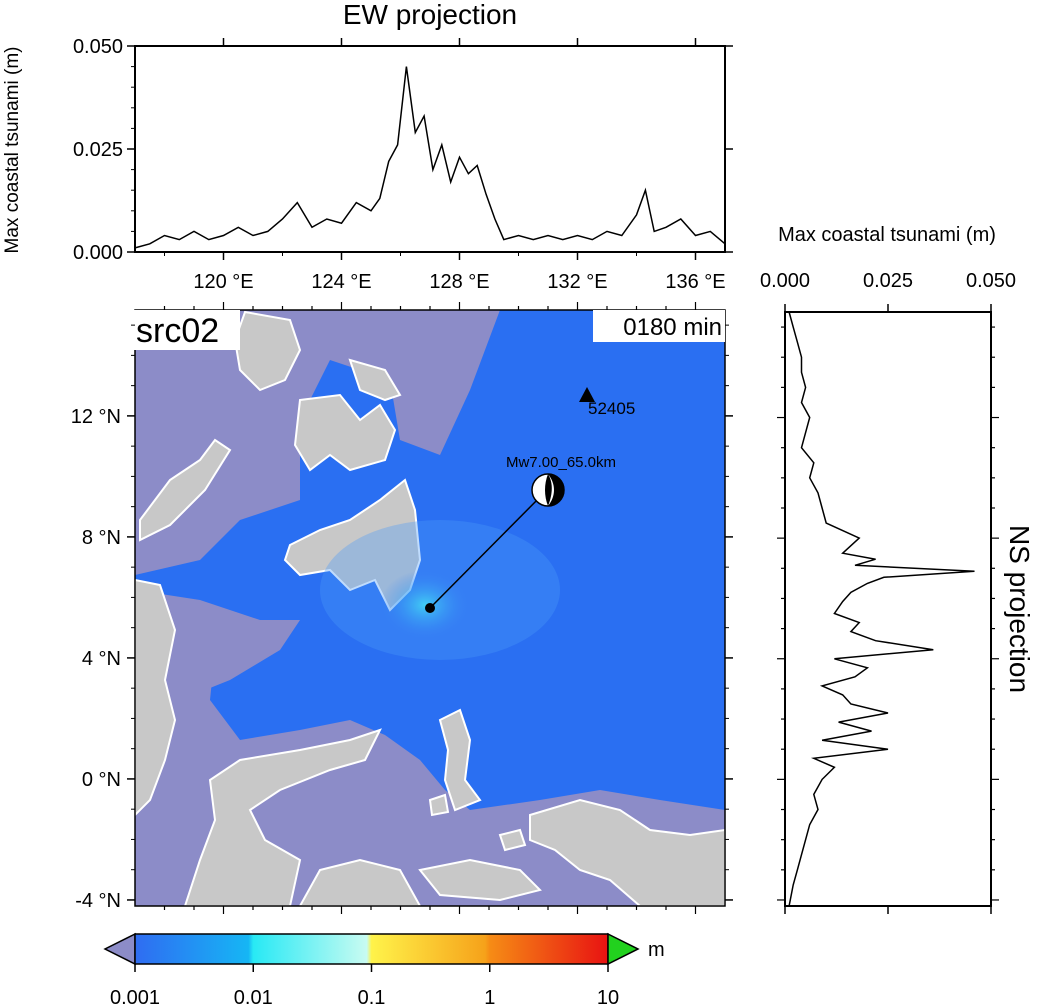 The image size is (1038, 1007). What do you see at coordinates (98, 150) in the screenshot?
I see `ew-y-tick-label: 0.025` at bounding box center [98, 150].